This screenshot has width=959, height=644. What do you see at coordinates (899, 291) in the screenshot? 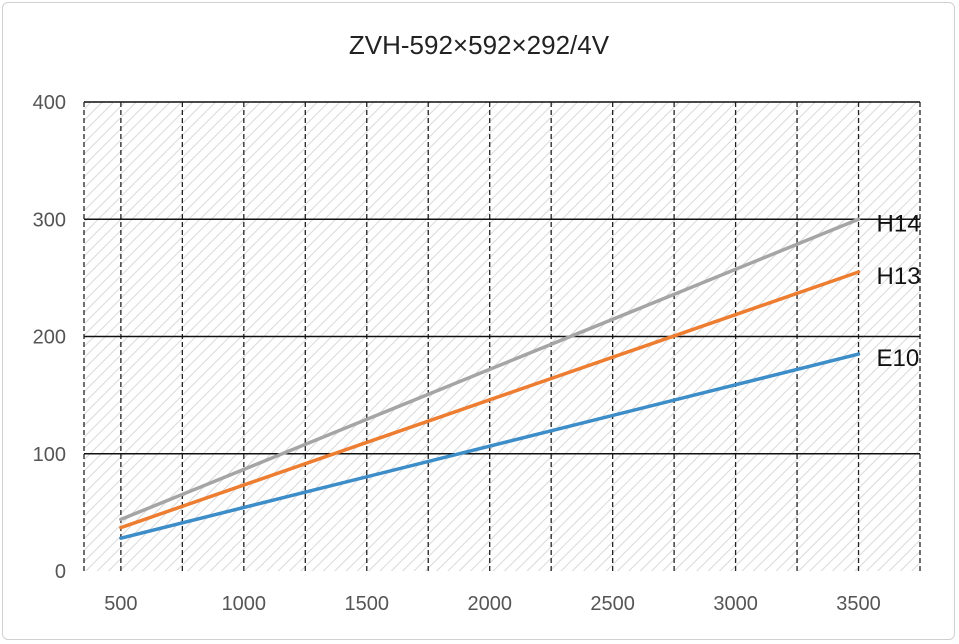
I see `series-labels: H14 H13 E10` at bounding box center [899, 291].